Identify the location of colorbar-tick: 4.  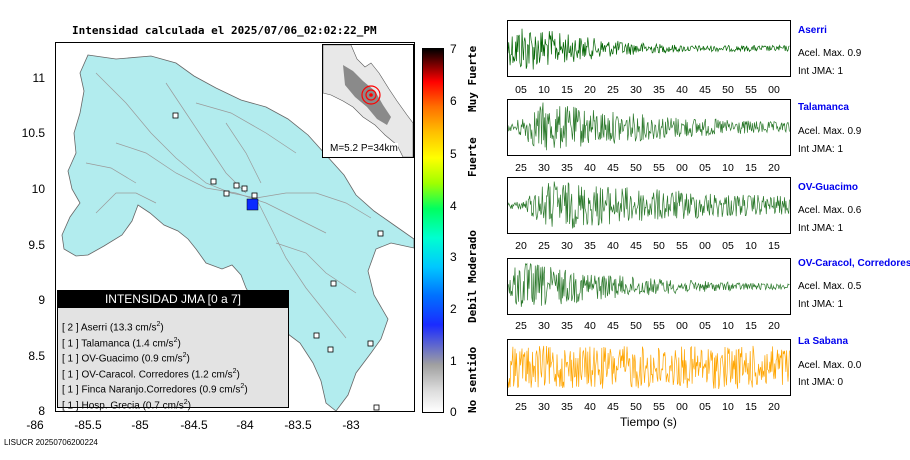
(453, 206).